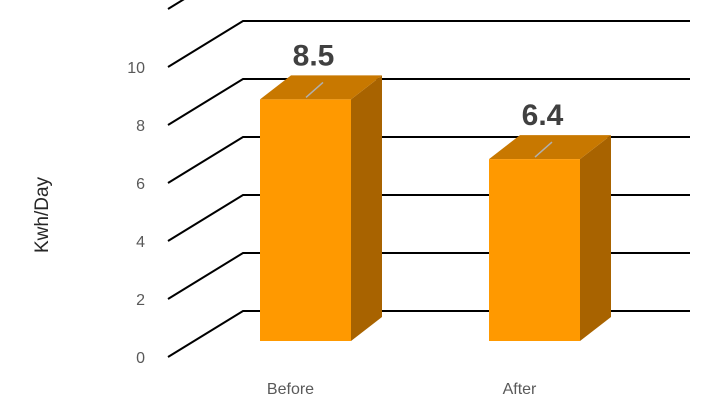 Image resolution: width=713 pixels, height=402 pixels. Describe the element at coordinates (402, 389) in the screenshot. I see `x-axis-categories: Before After` at that location.